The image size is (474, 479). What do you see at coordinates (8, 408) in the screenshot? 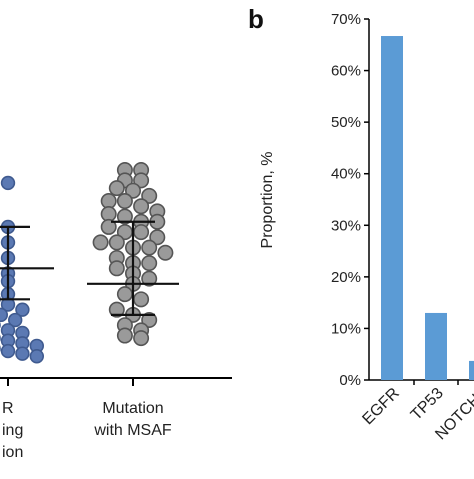
I see `panel-a-category-label: R` at bounding box center [8, 408].